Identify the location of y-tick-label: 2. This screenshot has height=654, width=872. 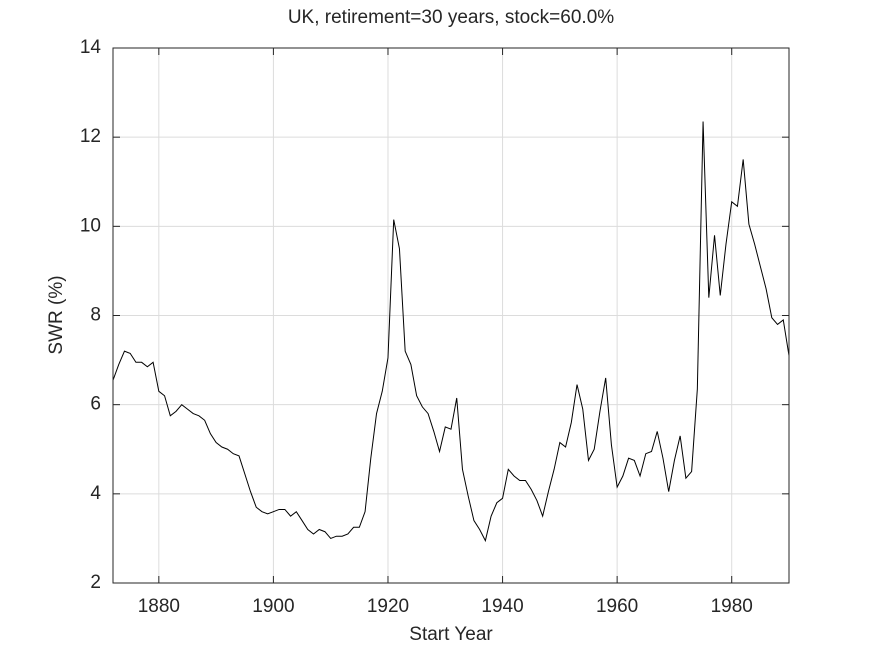
(95, 582).